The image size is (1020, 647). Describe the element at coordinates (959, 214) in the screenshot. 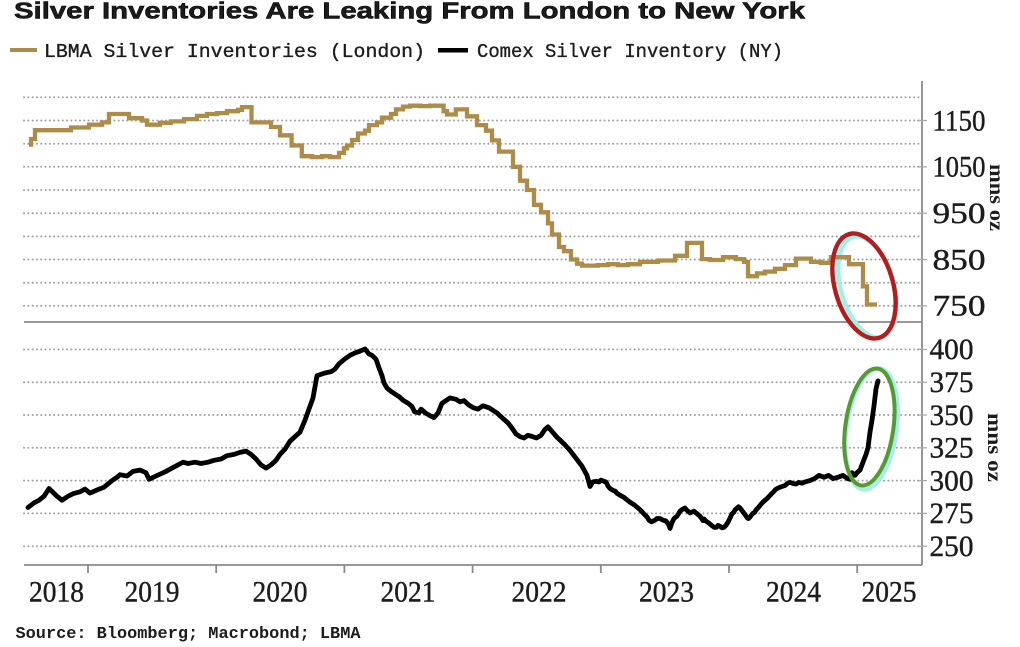

I see `svg-text: 950` at that location.